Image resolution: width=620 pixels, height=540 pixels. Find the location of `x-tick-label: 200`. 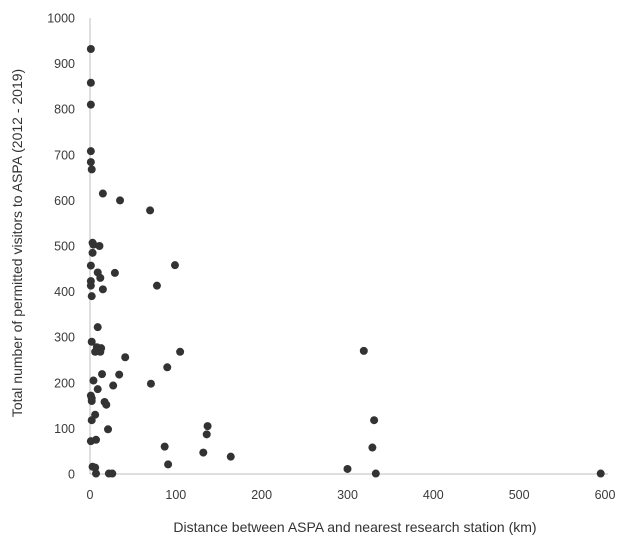

x-tick-label: 200 is located at coordinates (261, 495).